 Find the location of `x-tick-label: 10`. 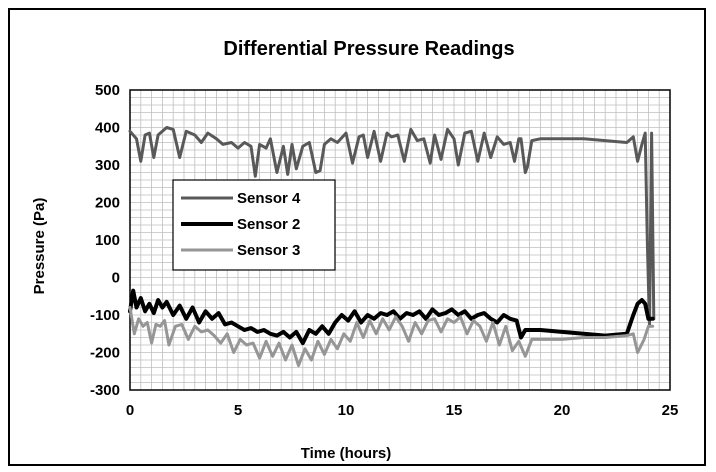

x-tick-label: 10 is located at coordinates (346, 410).